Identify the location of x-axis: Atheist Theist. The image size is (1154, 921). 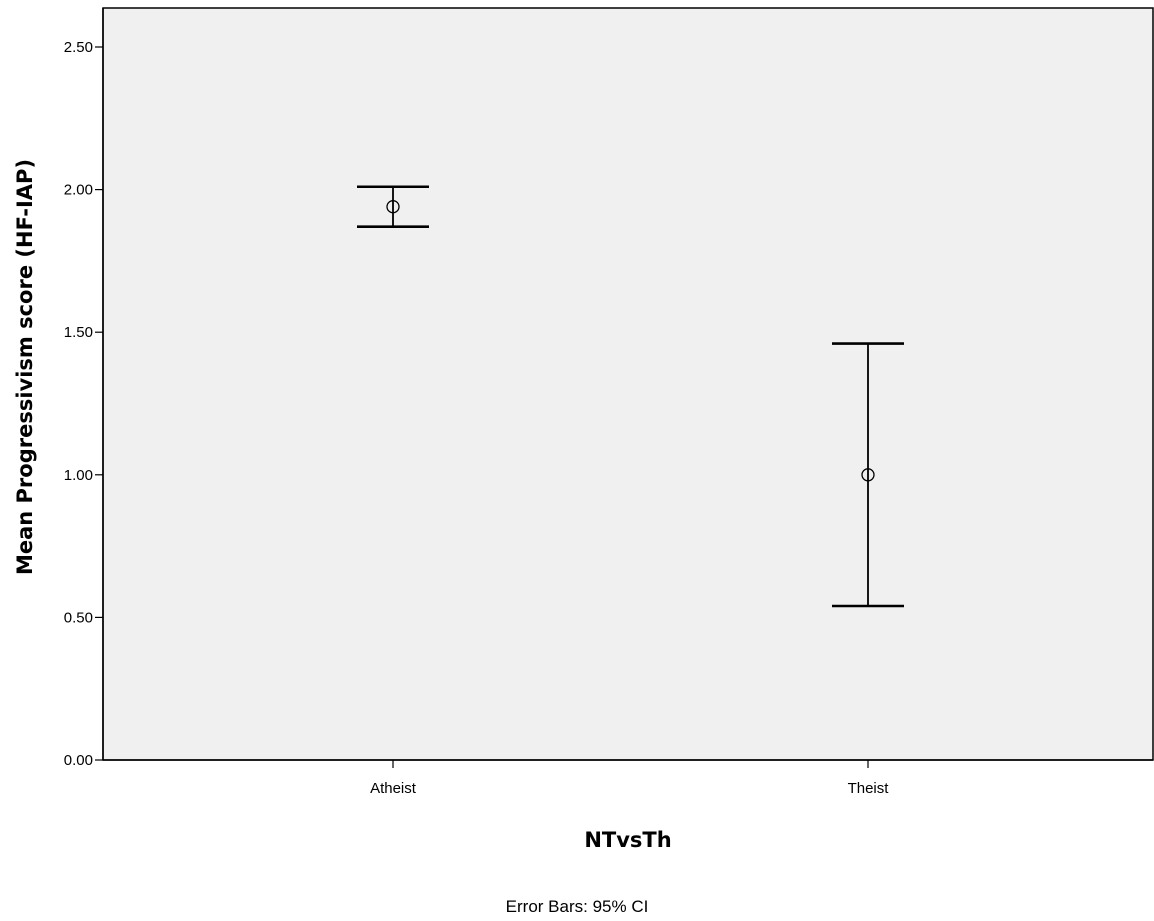
(628, 778).